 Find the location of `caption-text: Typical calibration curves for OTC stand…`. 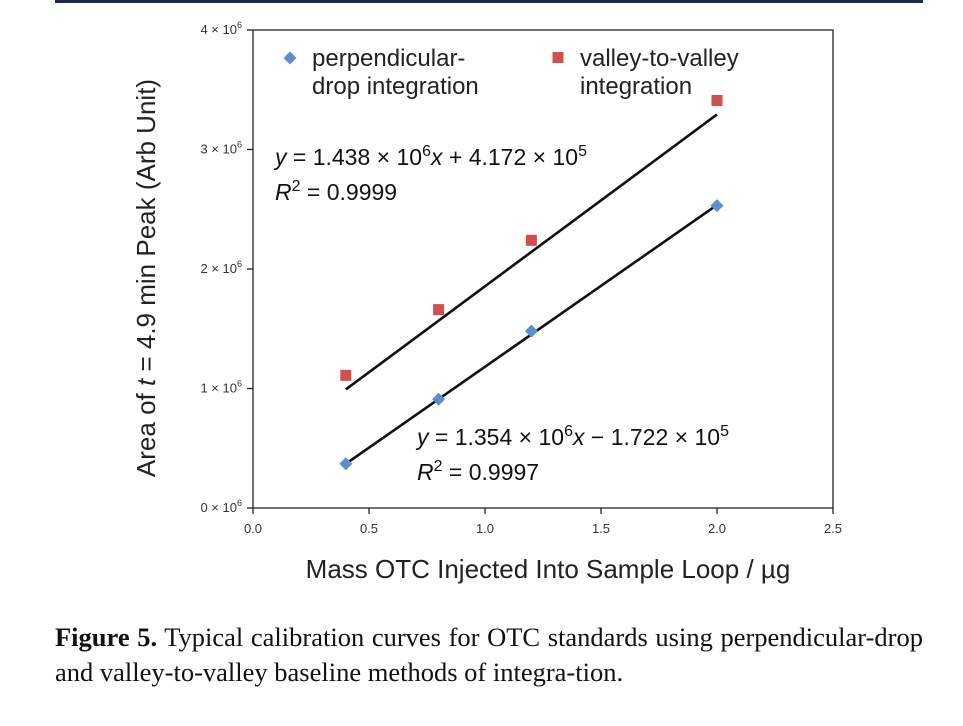

caption-text: Typical calibration curves for OTC stand… is located at coordinates (489, 654).